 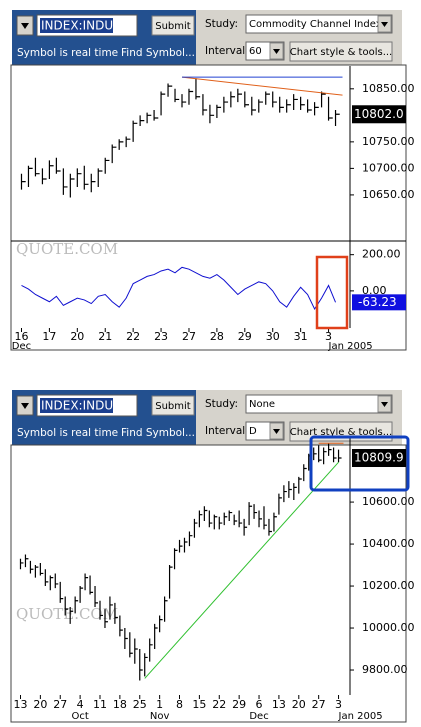 What do you see at coordinates (385, 669) in the screenshot?
I see `y-tick-label: 9800.00` at bounding box center [385, 669].